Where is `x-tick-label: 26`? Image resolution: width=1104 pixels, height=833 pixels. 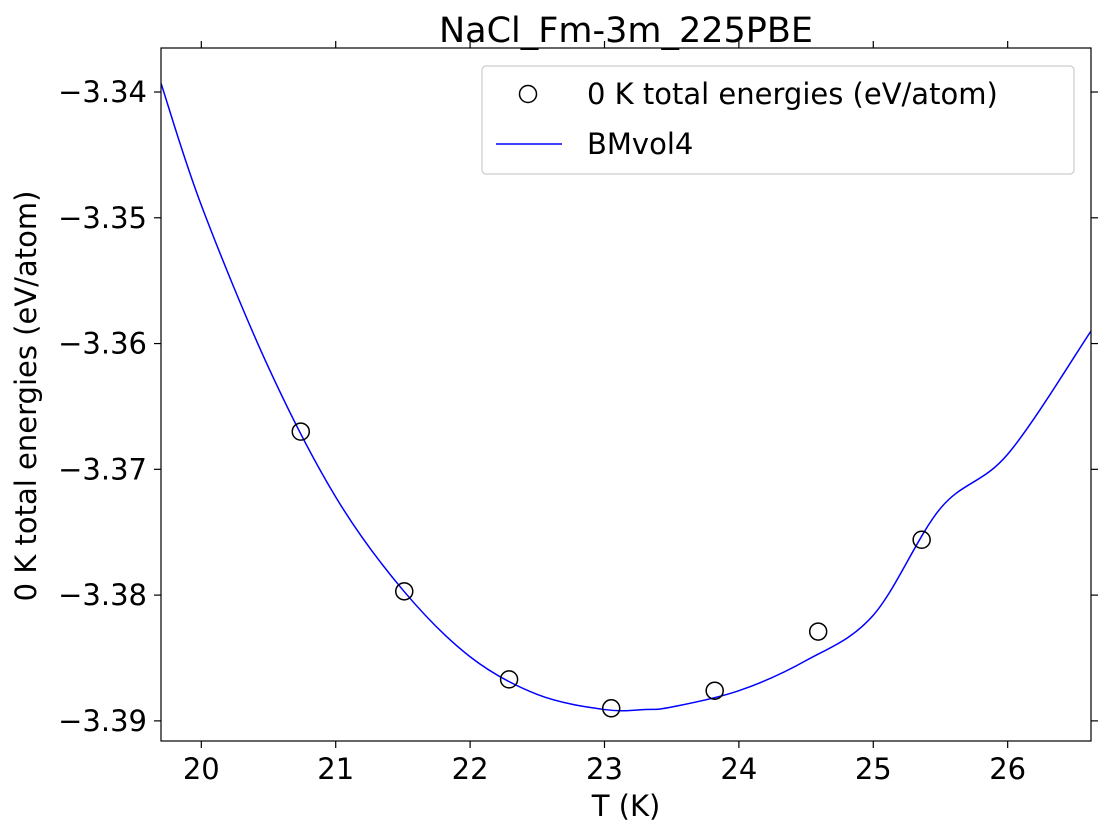
x-tick-label: 26 is located at coordinates (1007, 769).